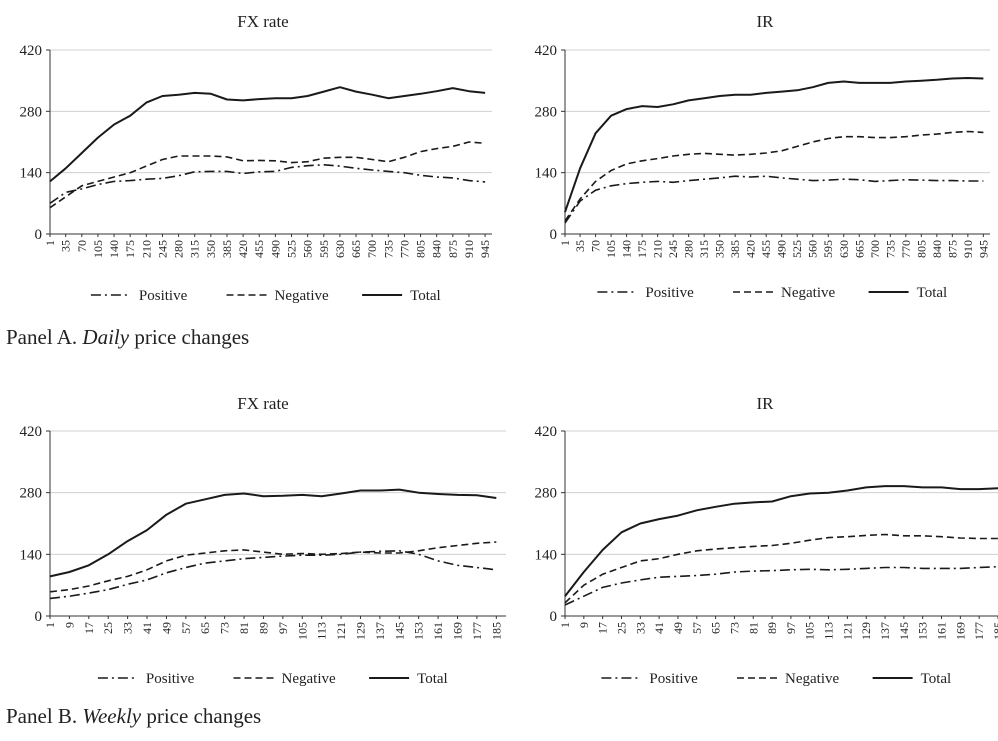 This screenshot has height=741, width=998. I want to click on x-tick-label: 840, so click(437, 249).